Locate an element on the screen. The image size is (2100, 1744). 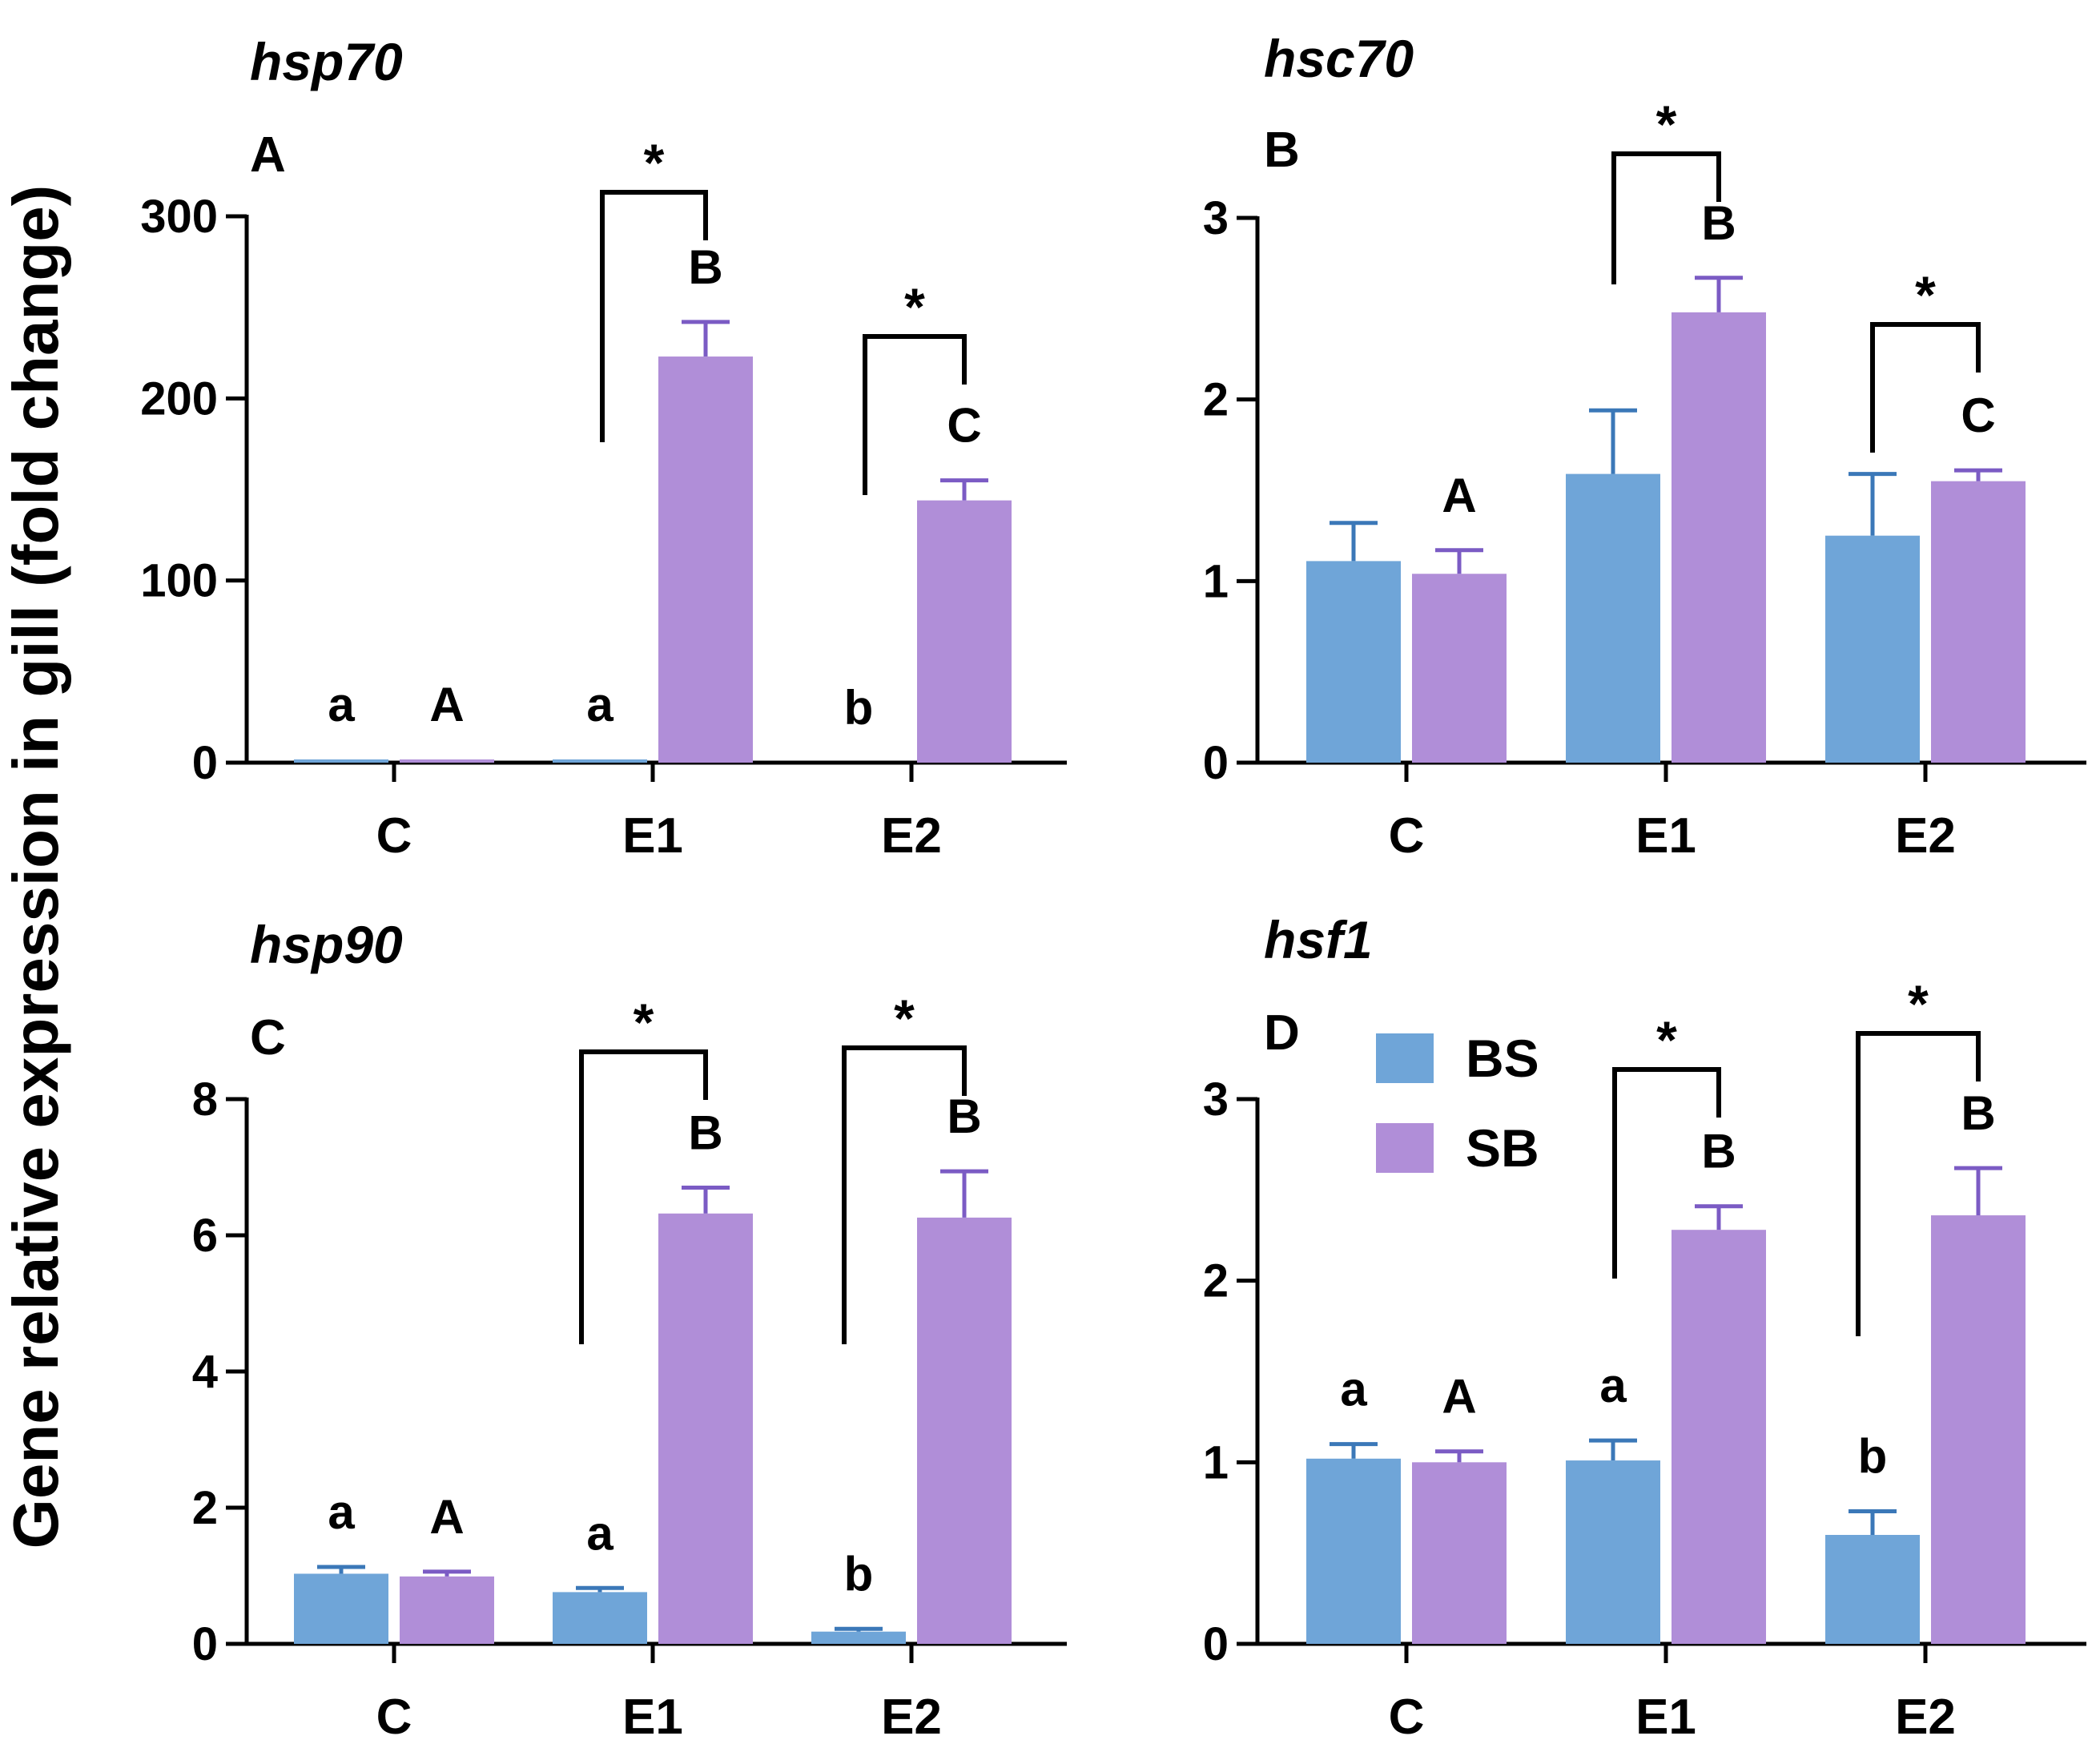
panel-letter: A is located at coordinates (268, 155).